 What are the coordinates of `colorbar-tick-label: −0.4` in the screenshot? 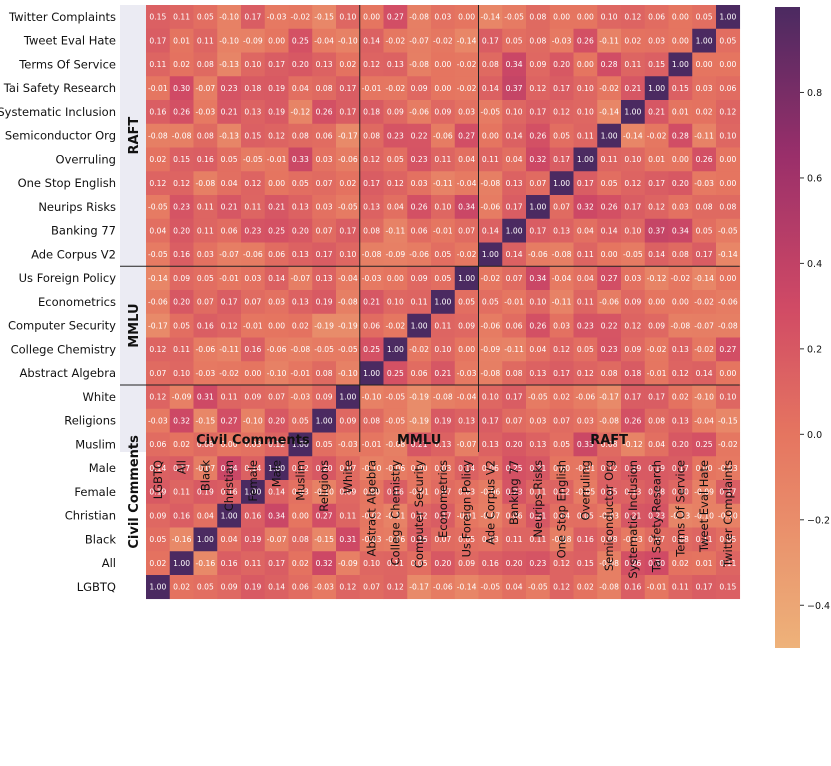 It's located at (818, 606).